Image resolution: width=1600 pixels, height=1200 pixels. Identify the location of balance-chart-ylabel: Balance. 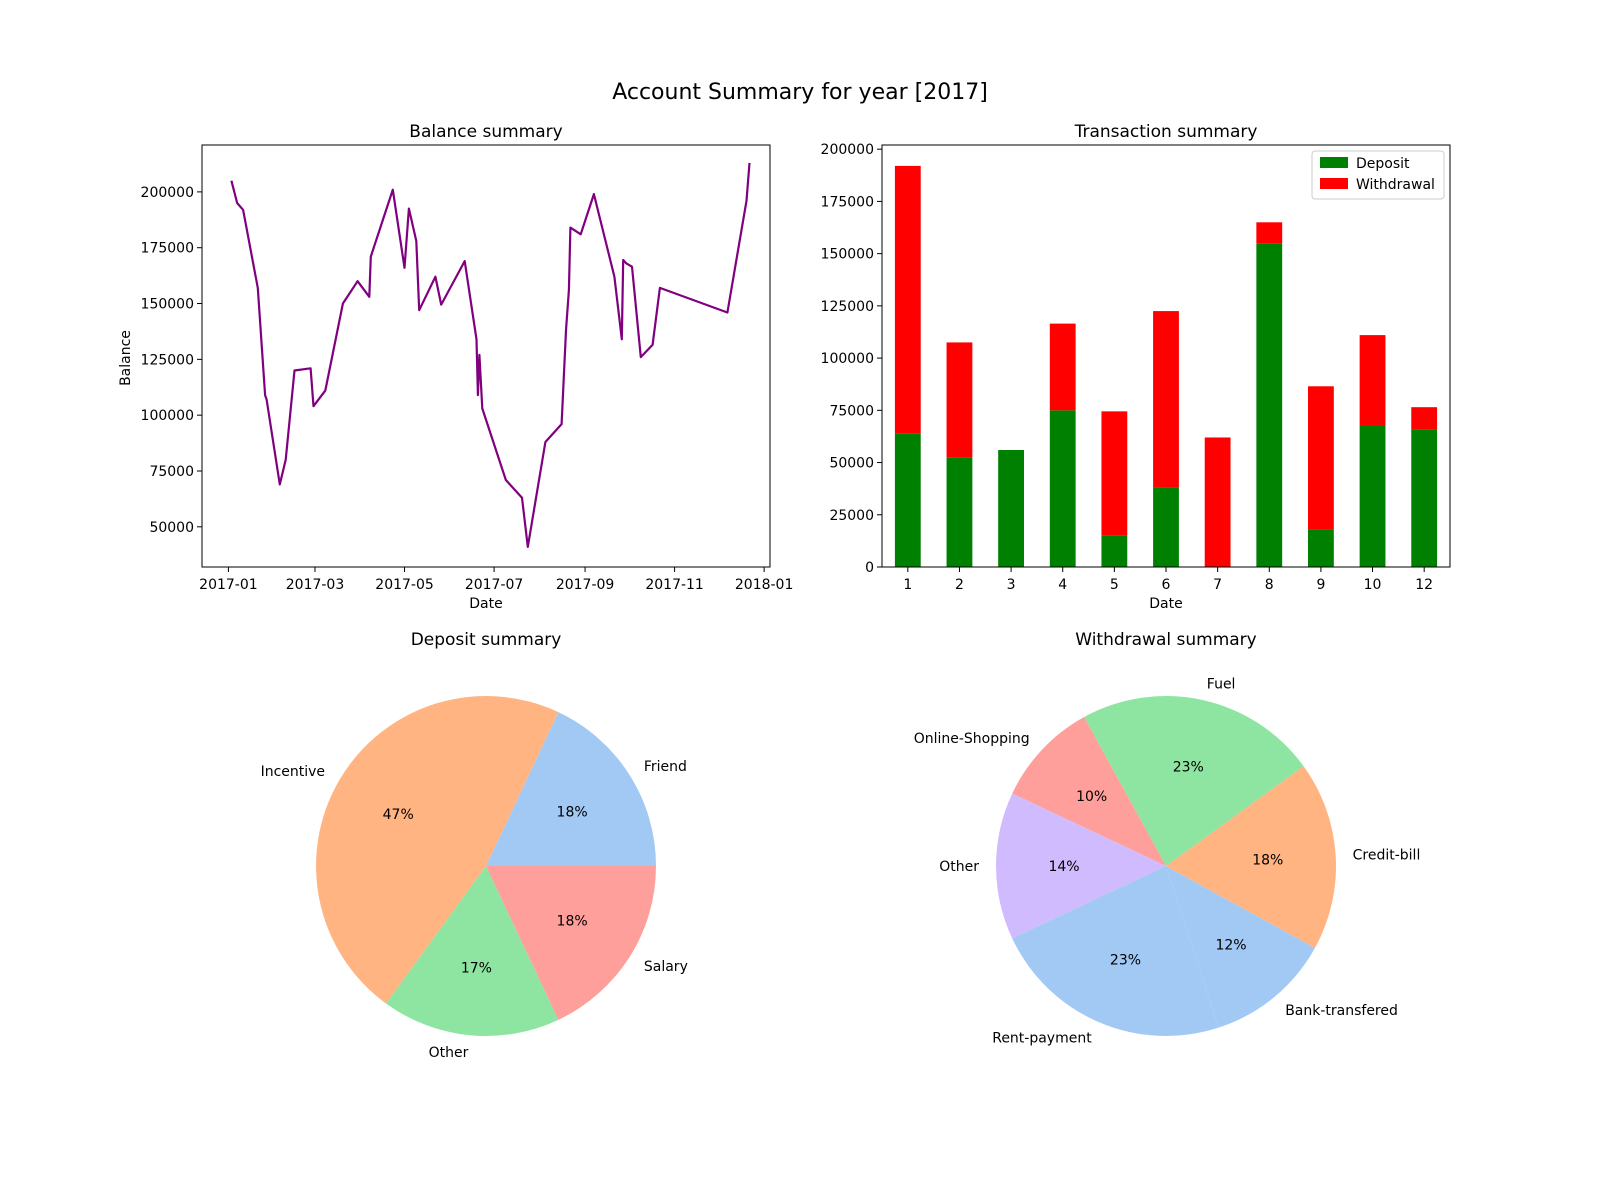
(126, 358).